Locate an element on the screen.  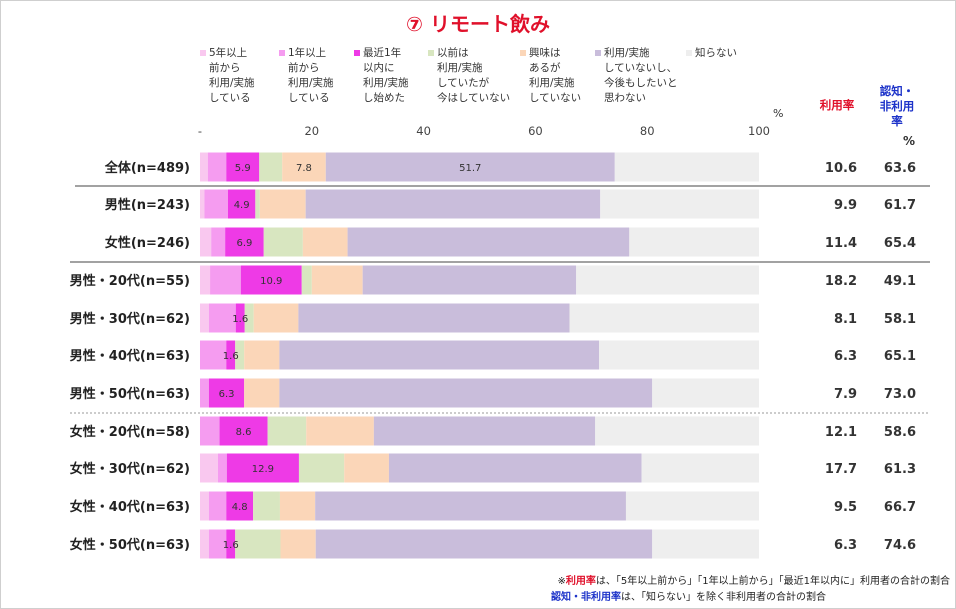
legend-item: 以前は 利用/実施 していたが 今はしていない is located at coordinates (469, 76).